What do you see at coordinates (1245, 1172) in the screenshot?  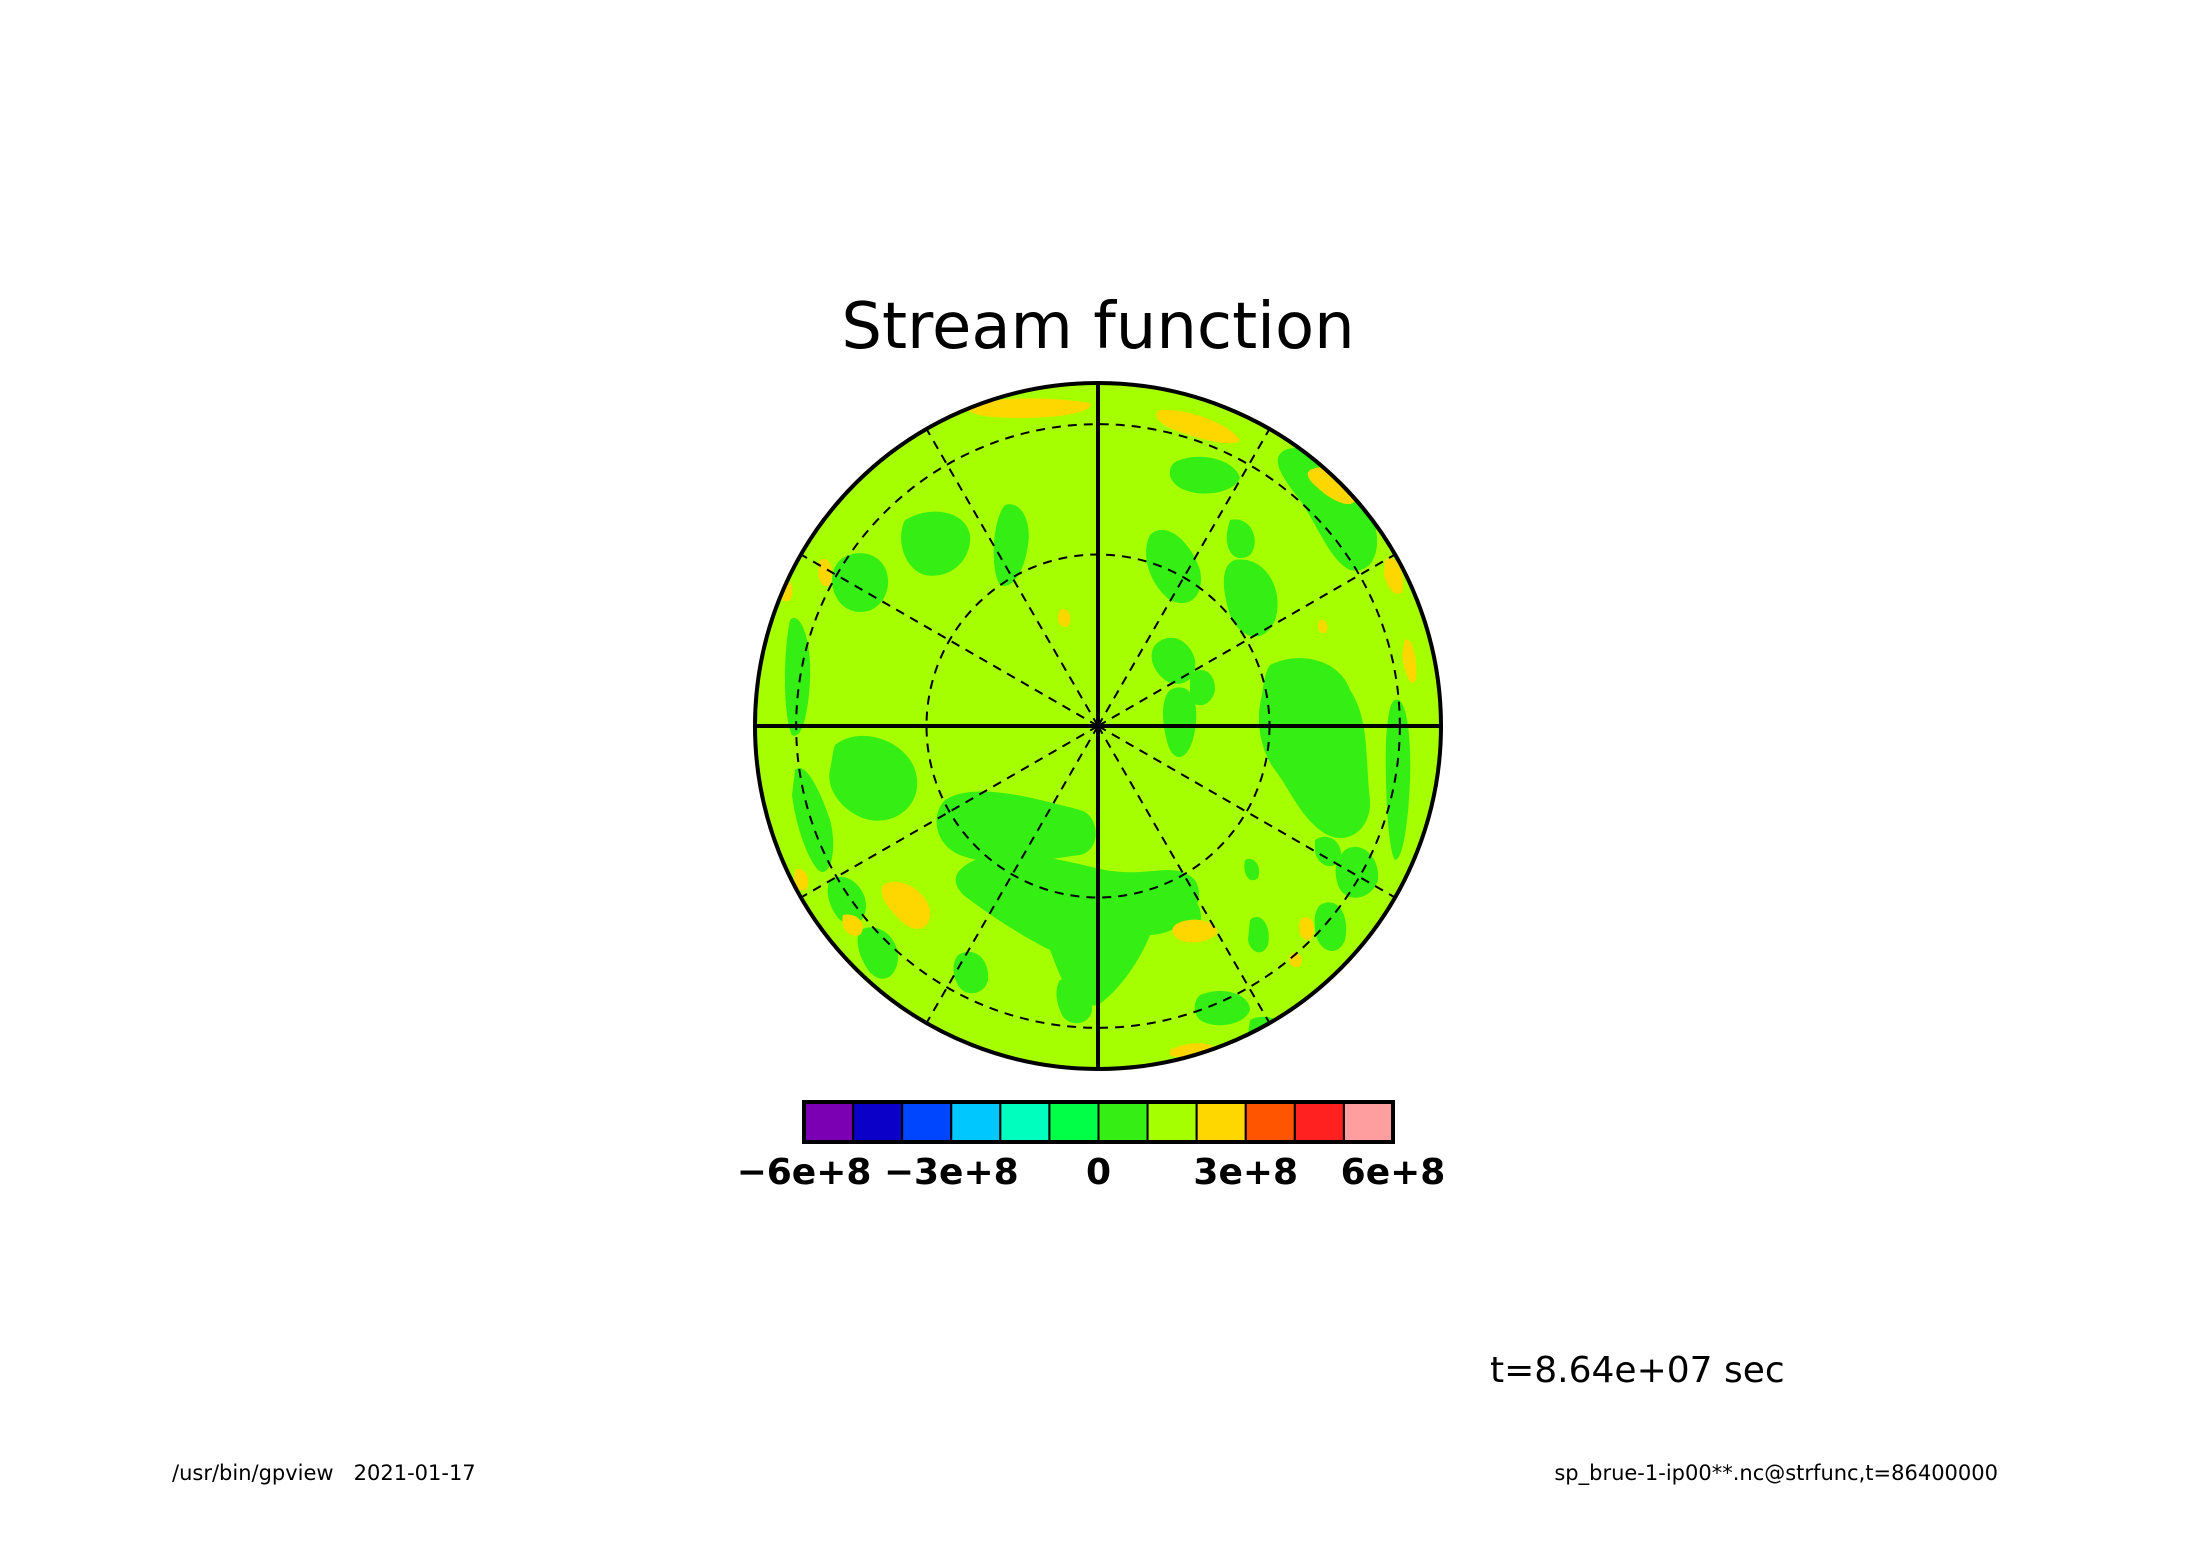 I see `colorbar-tick-label: 3e+8` at bounding box center [1245, 1172].